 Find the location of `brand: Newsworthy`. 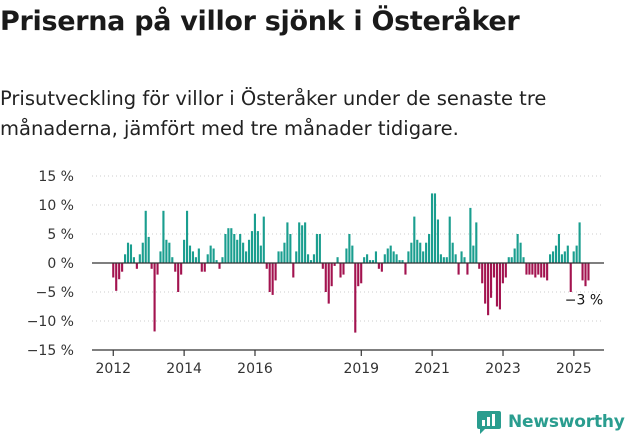

brand: Newsworthy is located at coordinates (550, 422).